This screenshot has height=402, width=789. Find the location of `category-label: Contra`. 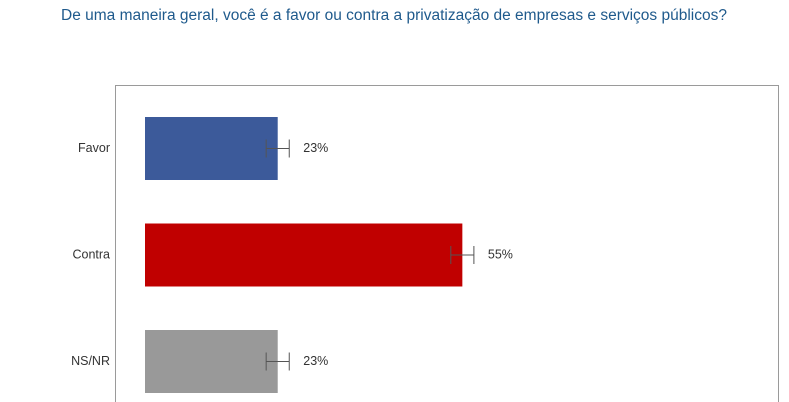

category-label: Contra is located at coordinates (91, 254).